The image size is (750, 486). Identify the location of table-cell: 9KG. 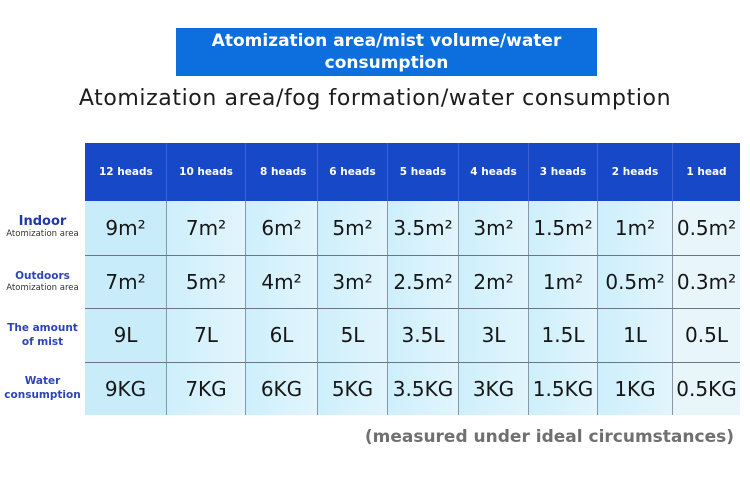
(126, 388).